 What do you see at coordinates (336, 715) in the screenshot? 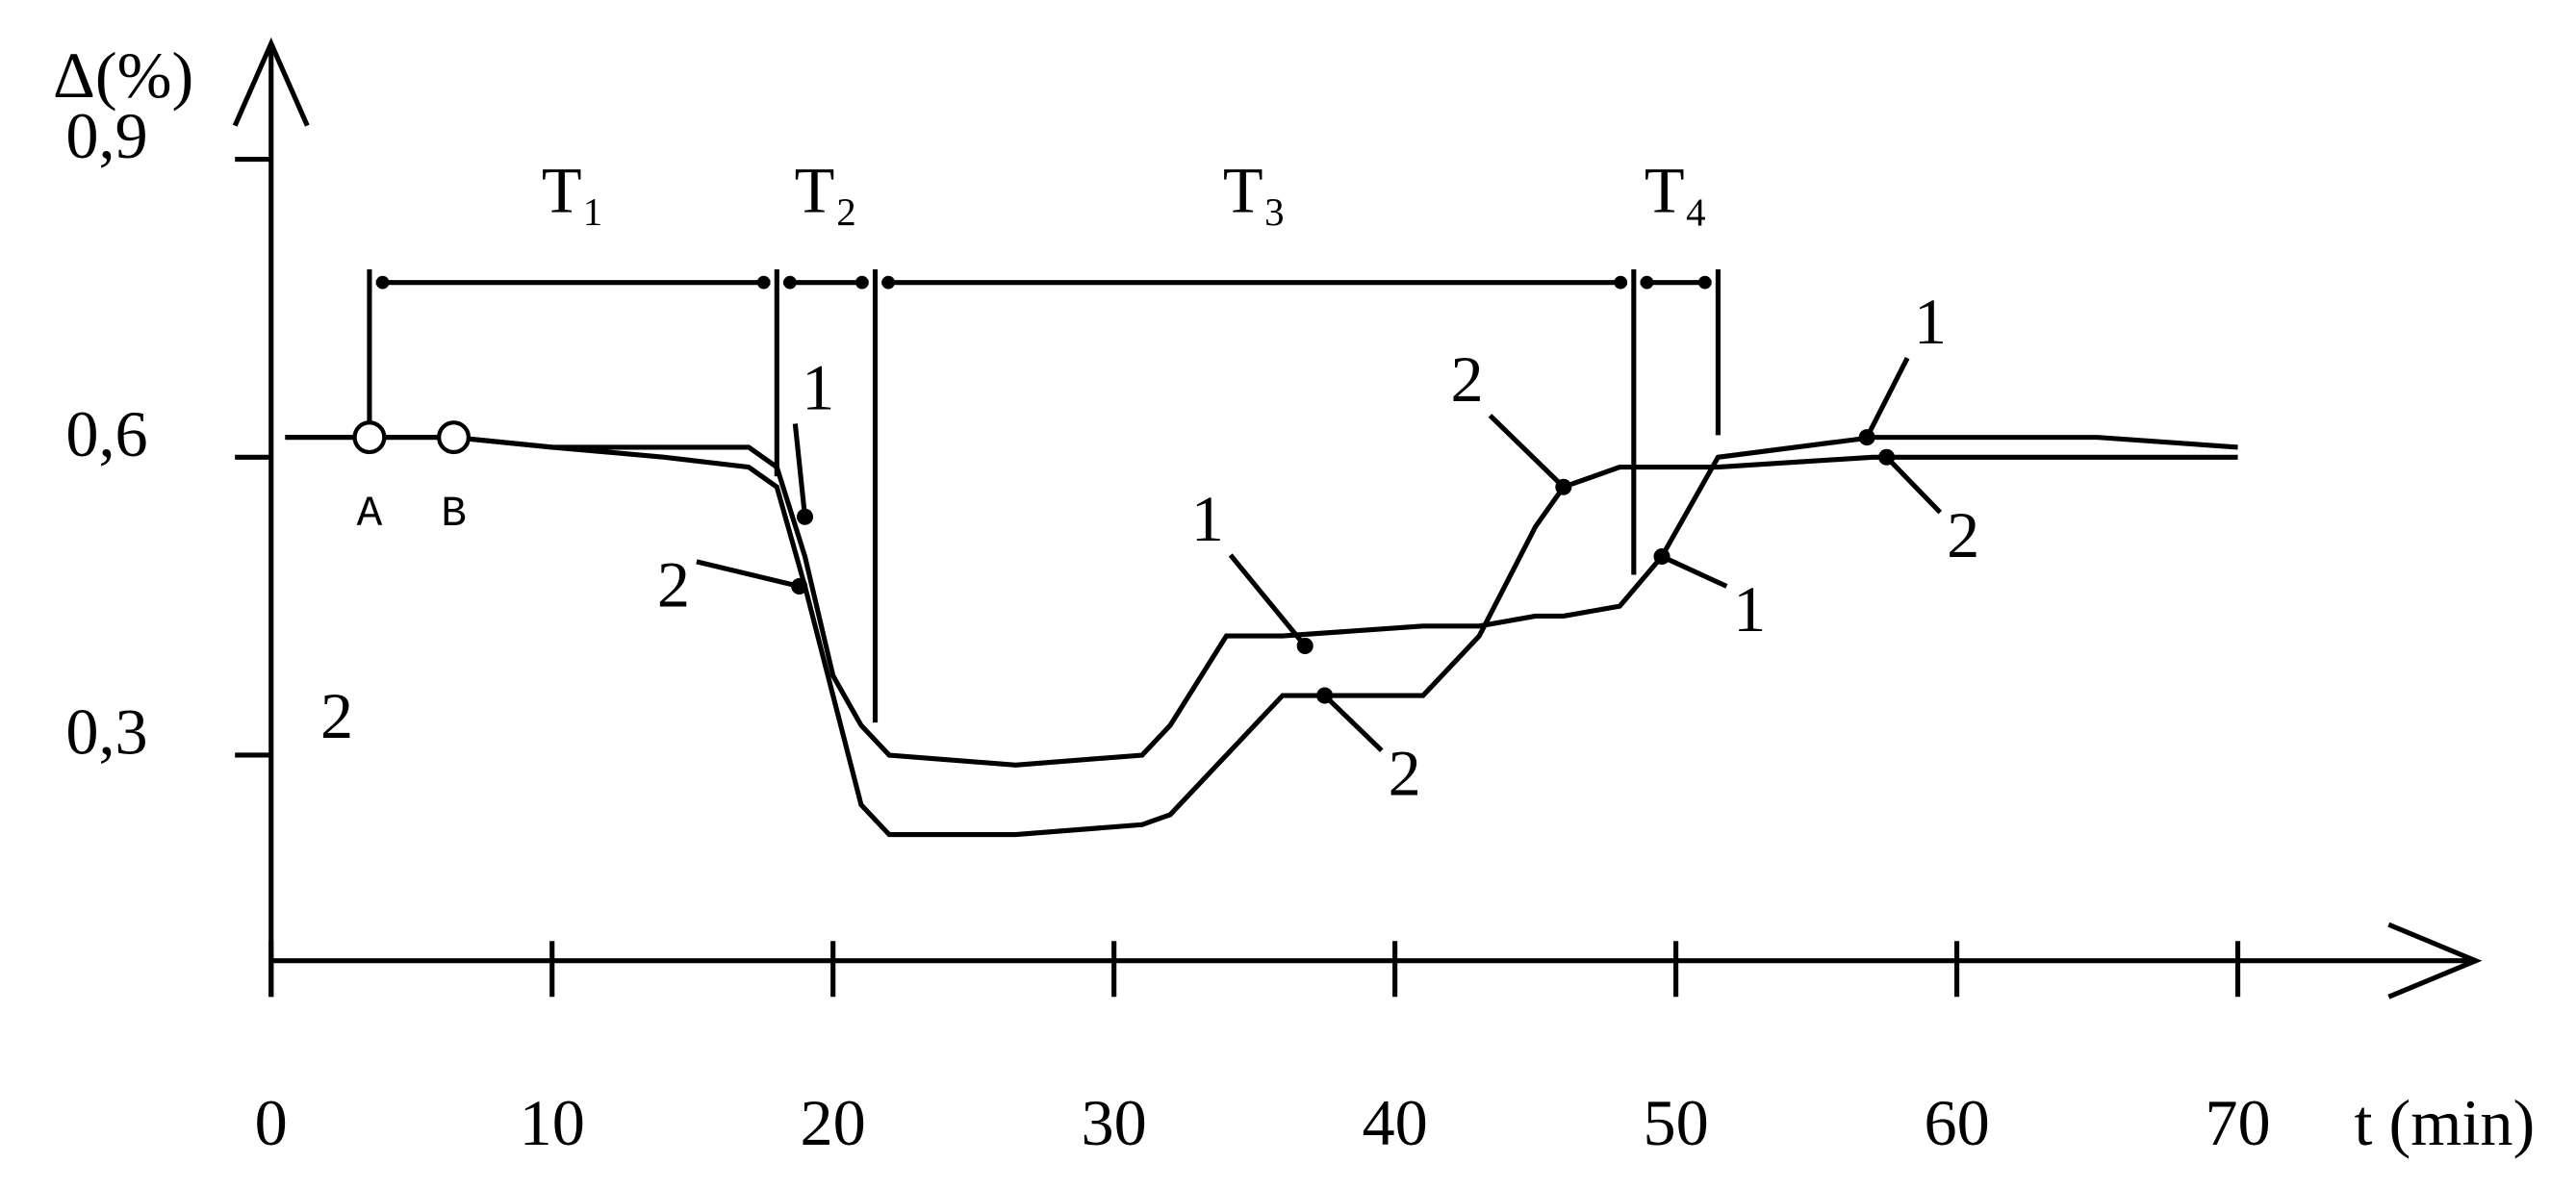
I see `note: 2` at bounding box center [336, 715].